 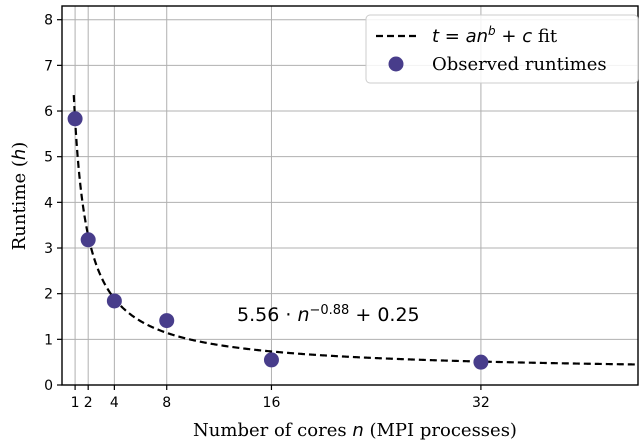 I want to click on y-tick-label: 2, so click(x=48, y=295).